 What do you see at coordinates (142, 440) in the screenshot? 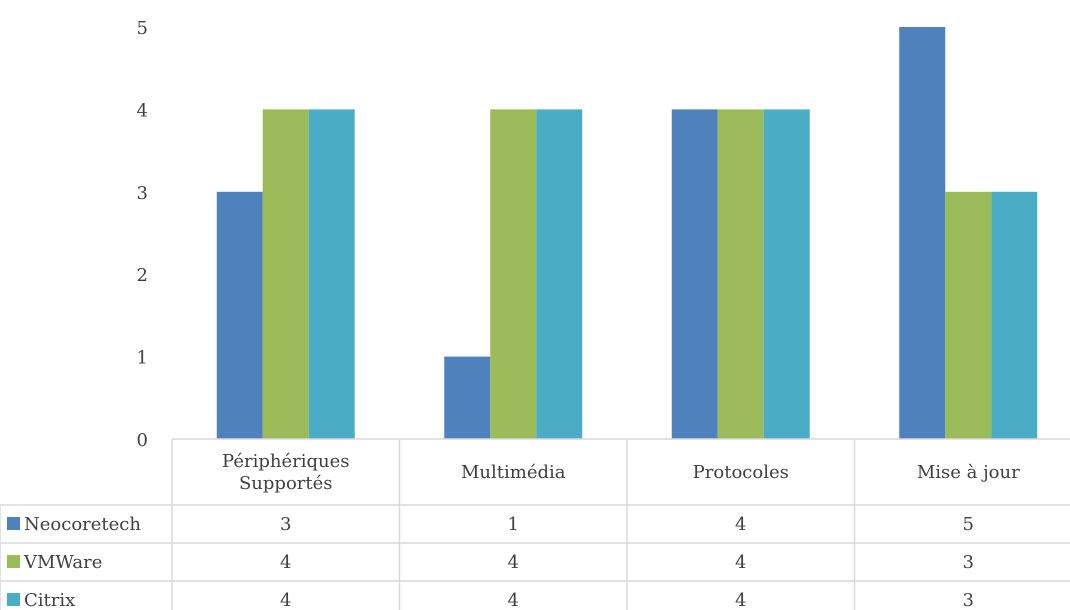
I see `y-tick-label: 0` at bounding box center [142, 440].